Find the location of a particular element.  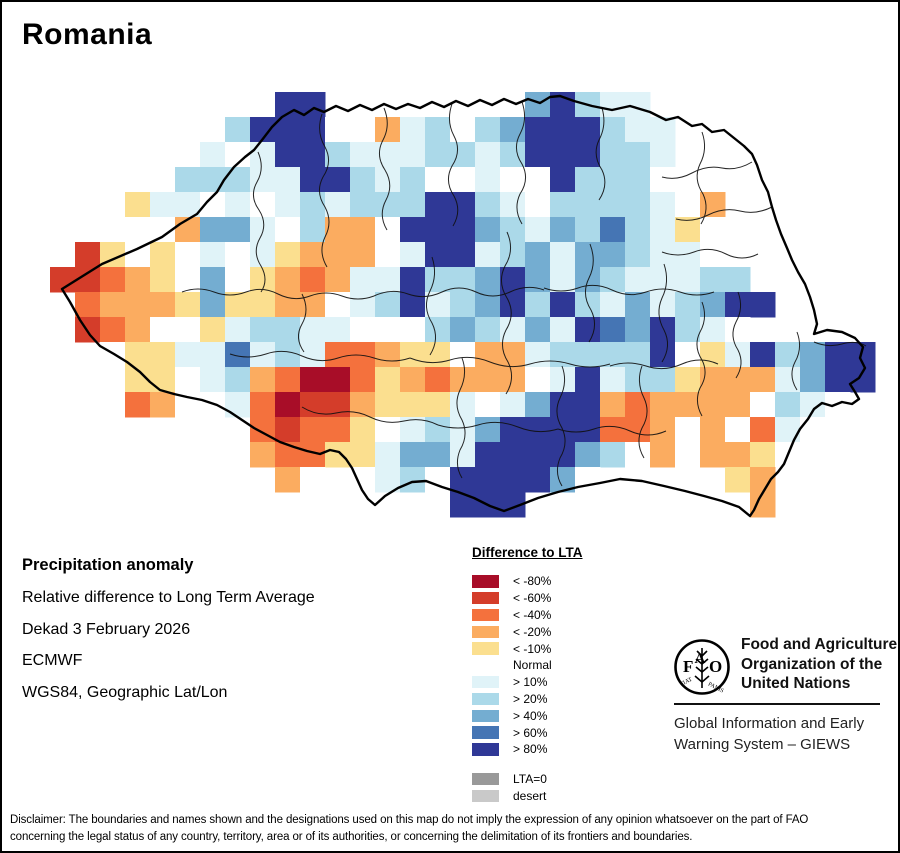

legend-label: desert is located at coordinates (530, 795).